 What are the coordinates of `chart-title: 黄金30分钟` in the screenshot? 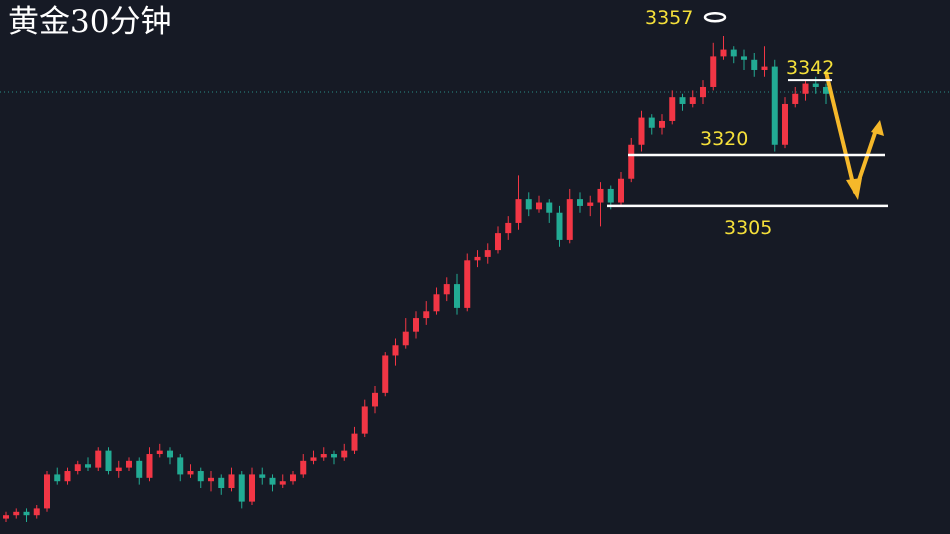 It's located at (89, 22).